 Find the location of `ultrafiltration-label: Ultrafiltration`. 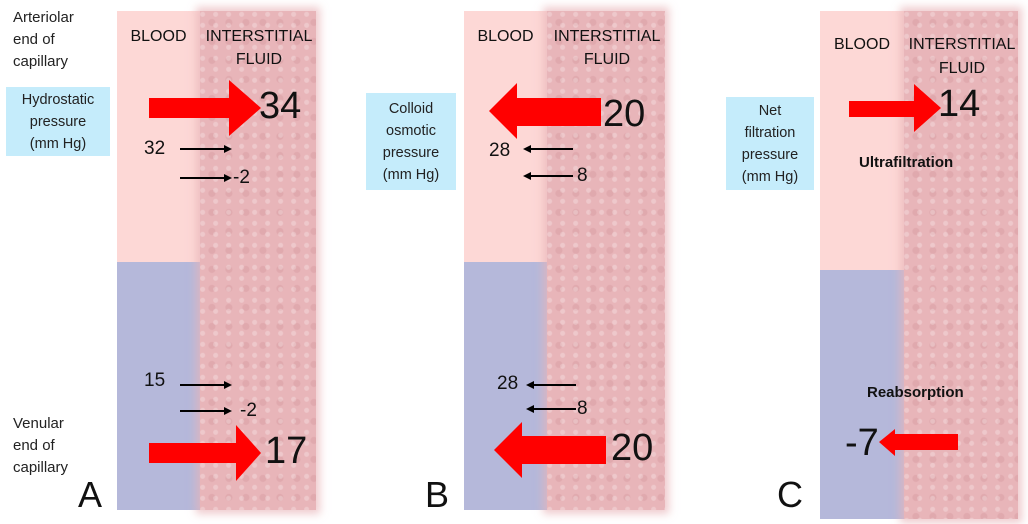

ultrafiltration-label: Ultrafiltration is located at coordinates (906, 162).